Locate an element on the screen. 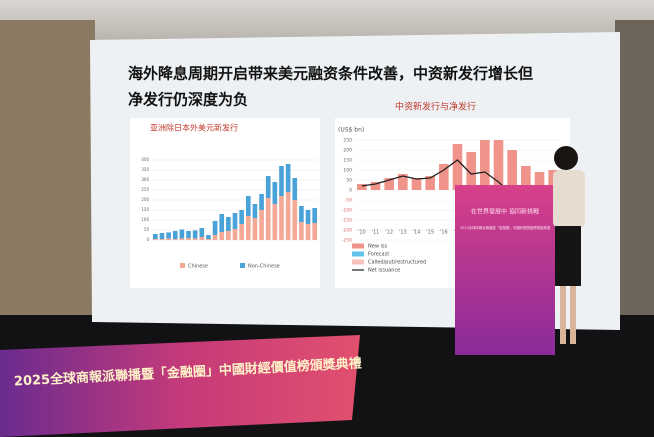 The image size is (654, 437). slide-title: 海外降息周期开启带来美元融资条件改善，中资新发行增长但 is located at coordinates (330, 74).